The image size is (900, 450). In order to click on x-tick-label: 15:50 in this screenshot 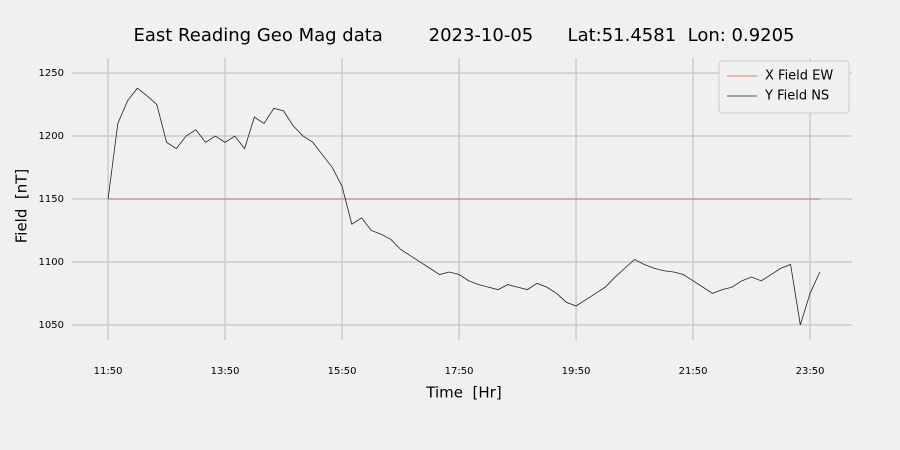, I will do `click(342, 371)`.